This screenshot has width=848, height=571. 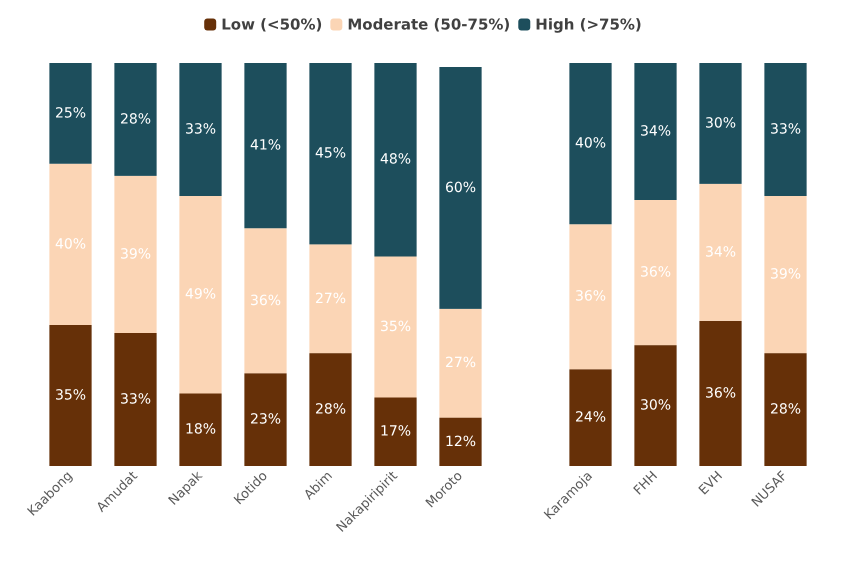 I want to click on legend-label: Moderate (50-75%), so click(x=428, y=25).